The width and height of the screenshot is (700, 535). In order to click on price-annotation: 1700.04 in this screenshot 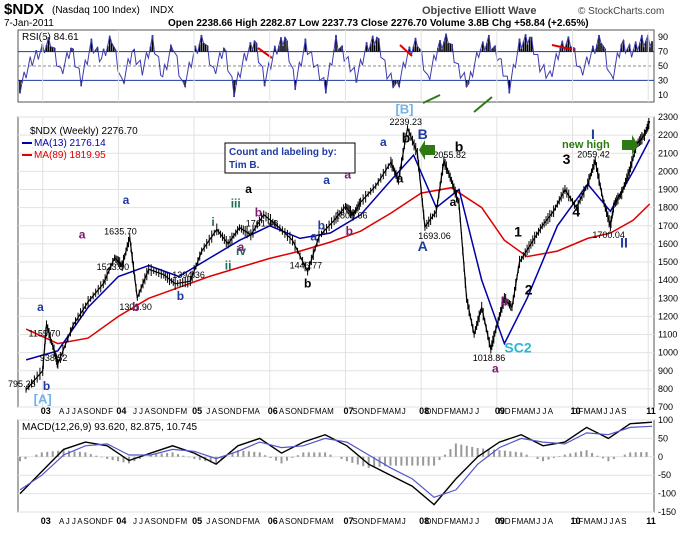, I will do `click(608, 235)`.